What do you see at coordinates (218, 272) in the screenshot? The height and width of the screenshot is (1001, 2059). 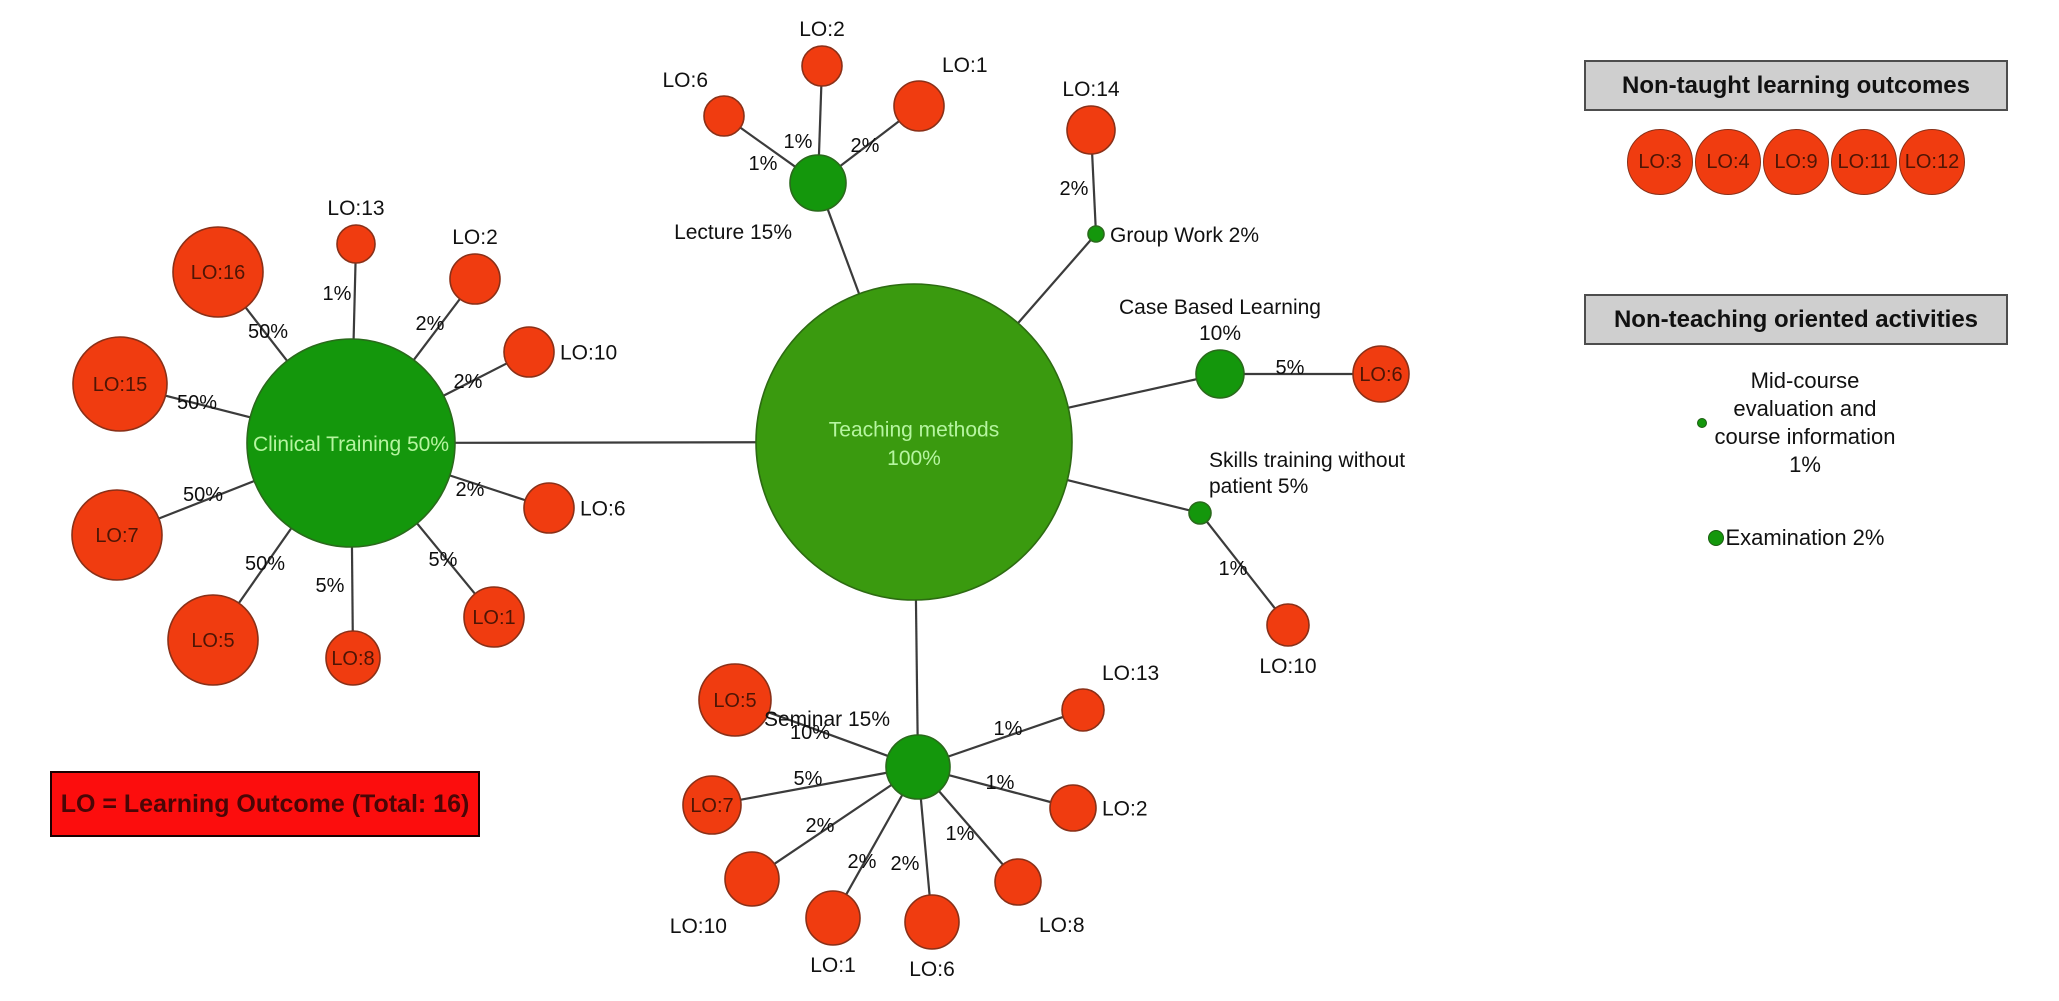 I see `lo-node-ct-lo16` at bounding box center [218, 272].